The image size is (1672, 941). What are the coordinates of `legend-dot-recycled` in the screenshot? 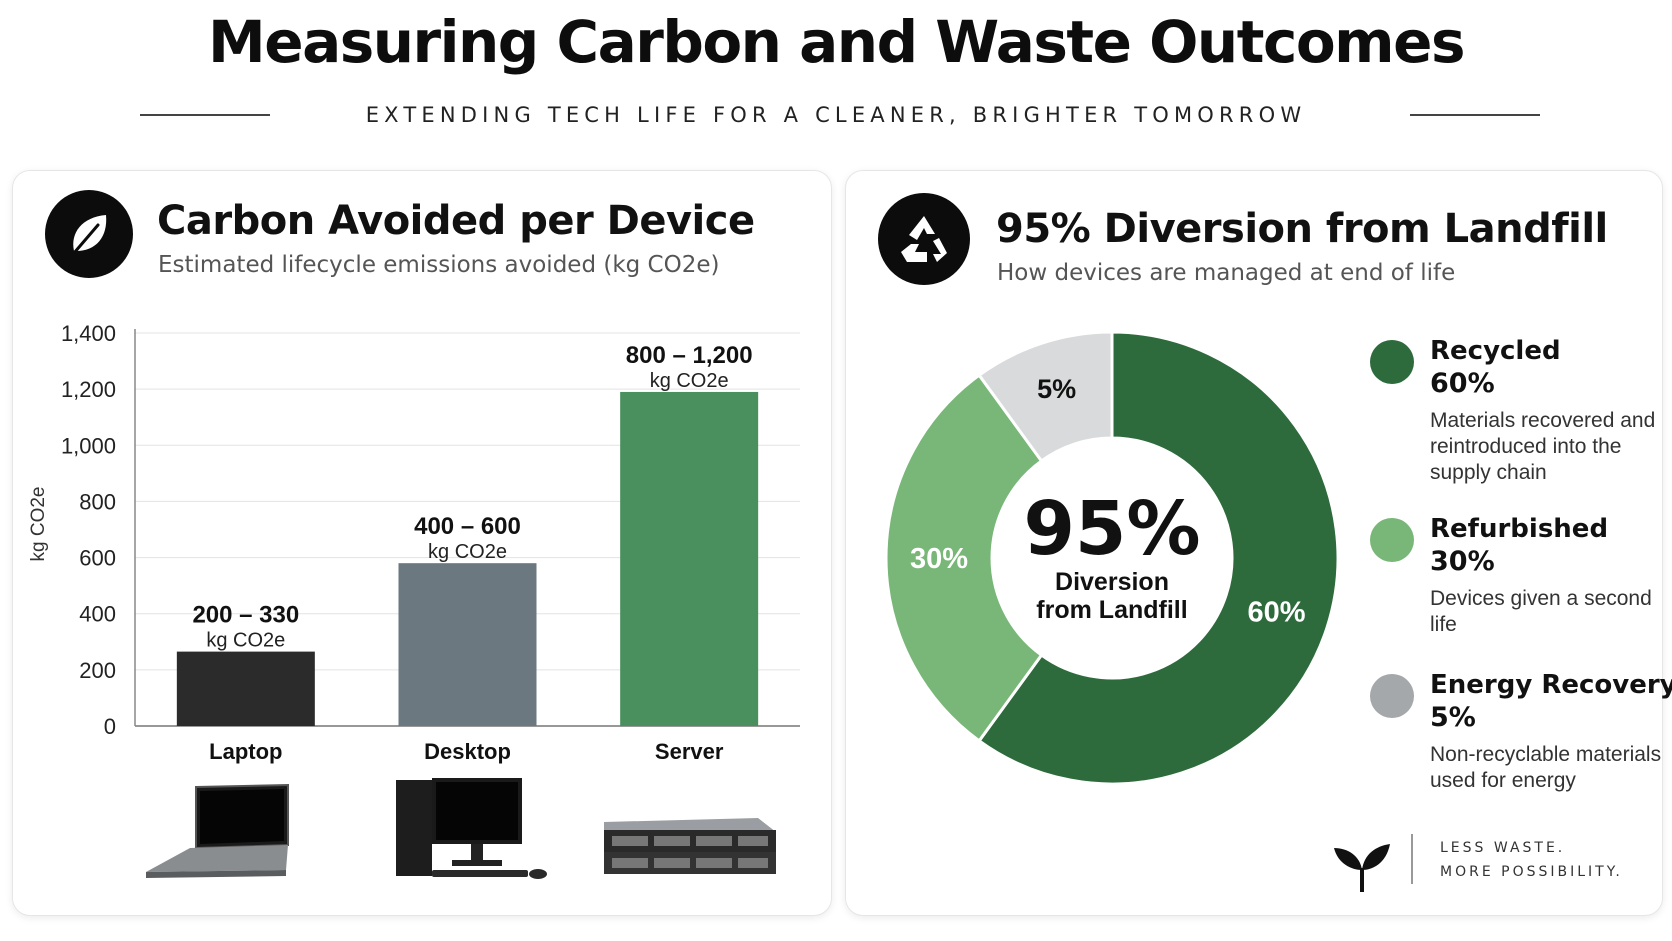 It's located at (1392, 362).